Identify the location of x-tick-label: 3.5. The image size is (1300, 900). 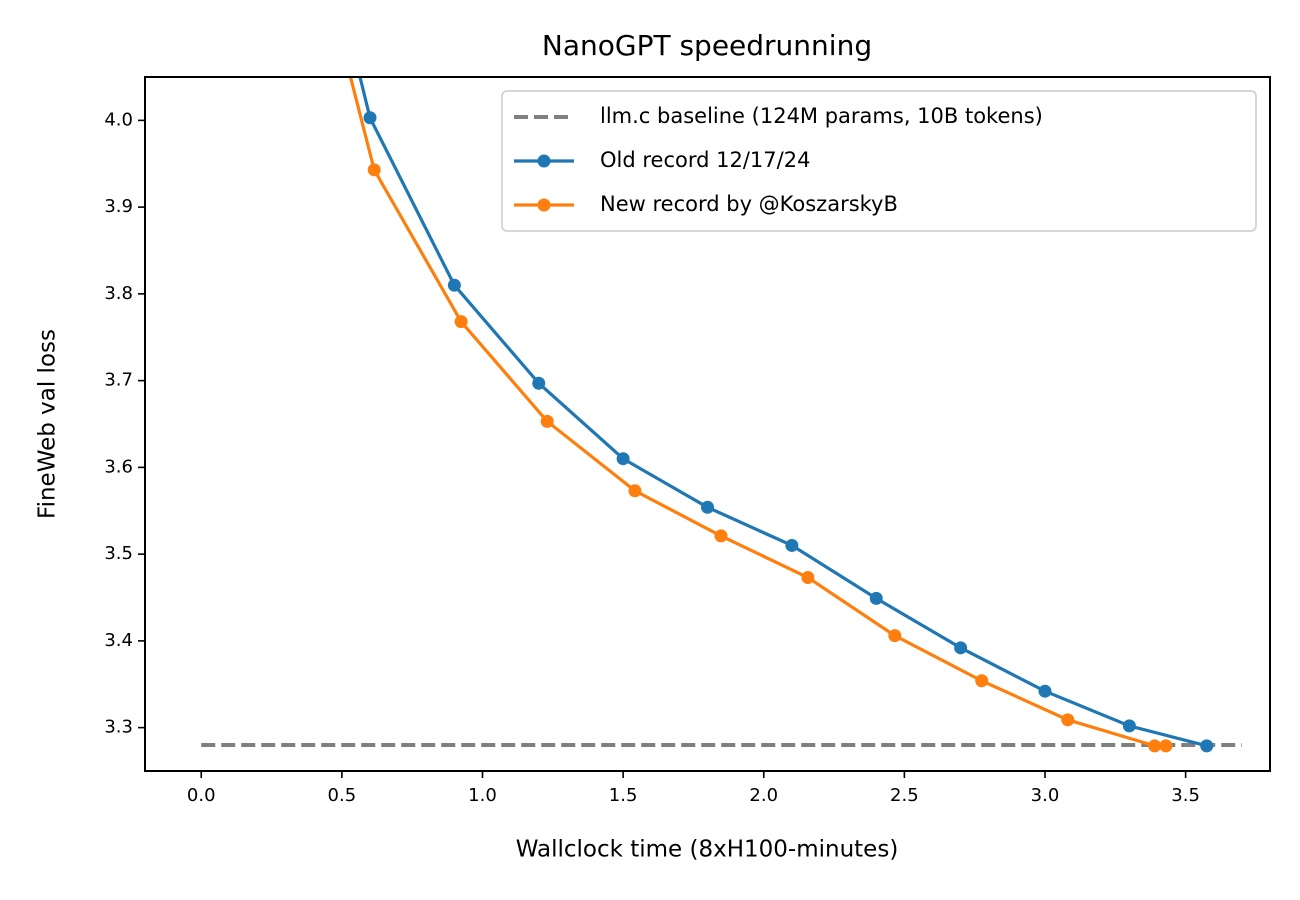
(1185, 795).